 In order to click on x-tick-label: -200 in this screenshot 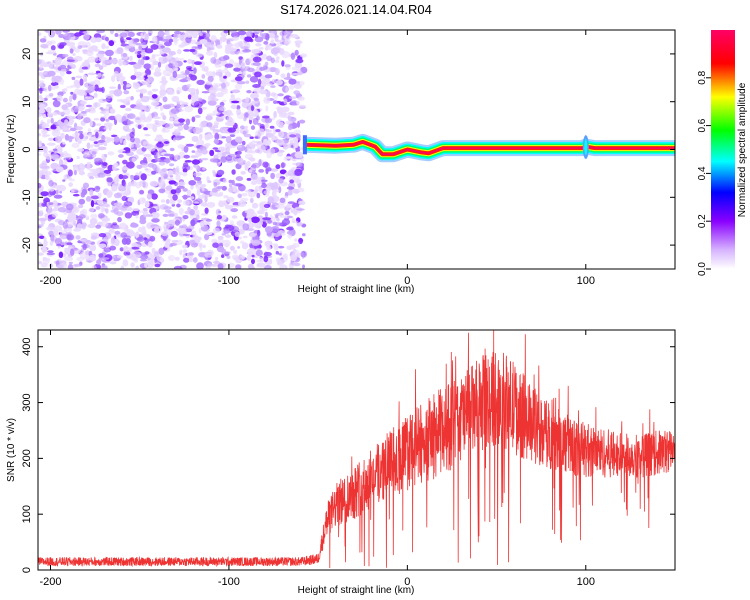, I will do `click(50, 281)`.